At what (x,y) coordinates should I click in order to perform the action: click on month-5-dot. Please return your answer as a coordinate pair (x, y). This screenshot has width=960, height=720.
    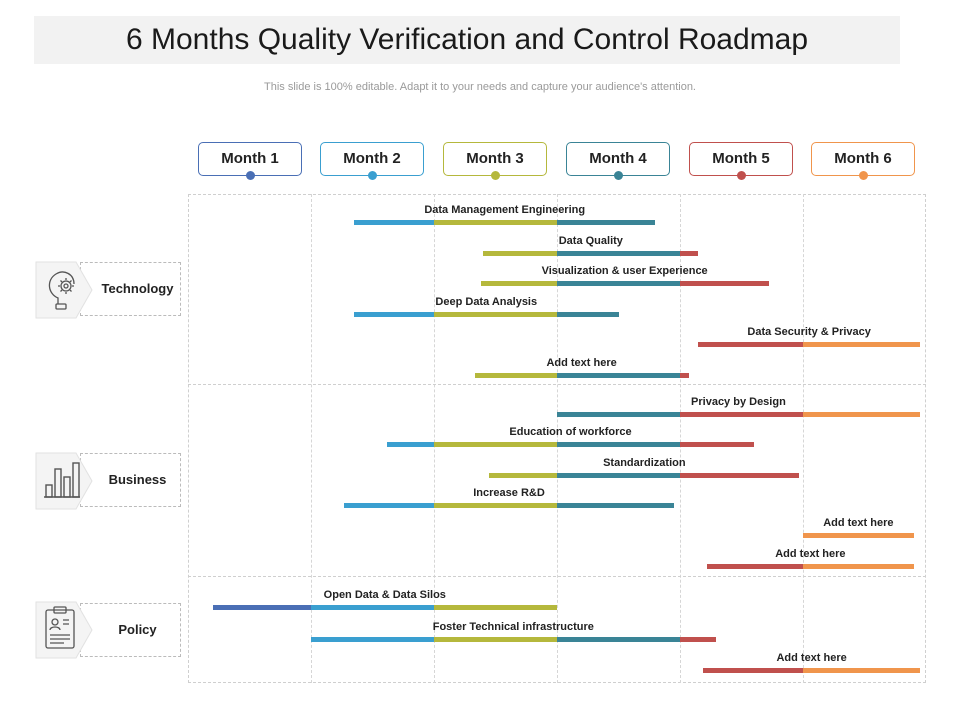
    Looking at the image, I should click on (741, 175).